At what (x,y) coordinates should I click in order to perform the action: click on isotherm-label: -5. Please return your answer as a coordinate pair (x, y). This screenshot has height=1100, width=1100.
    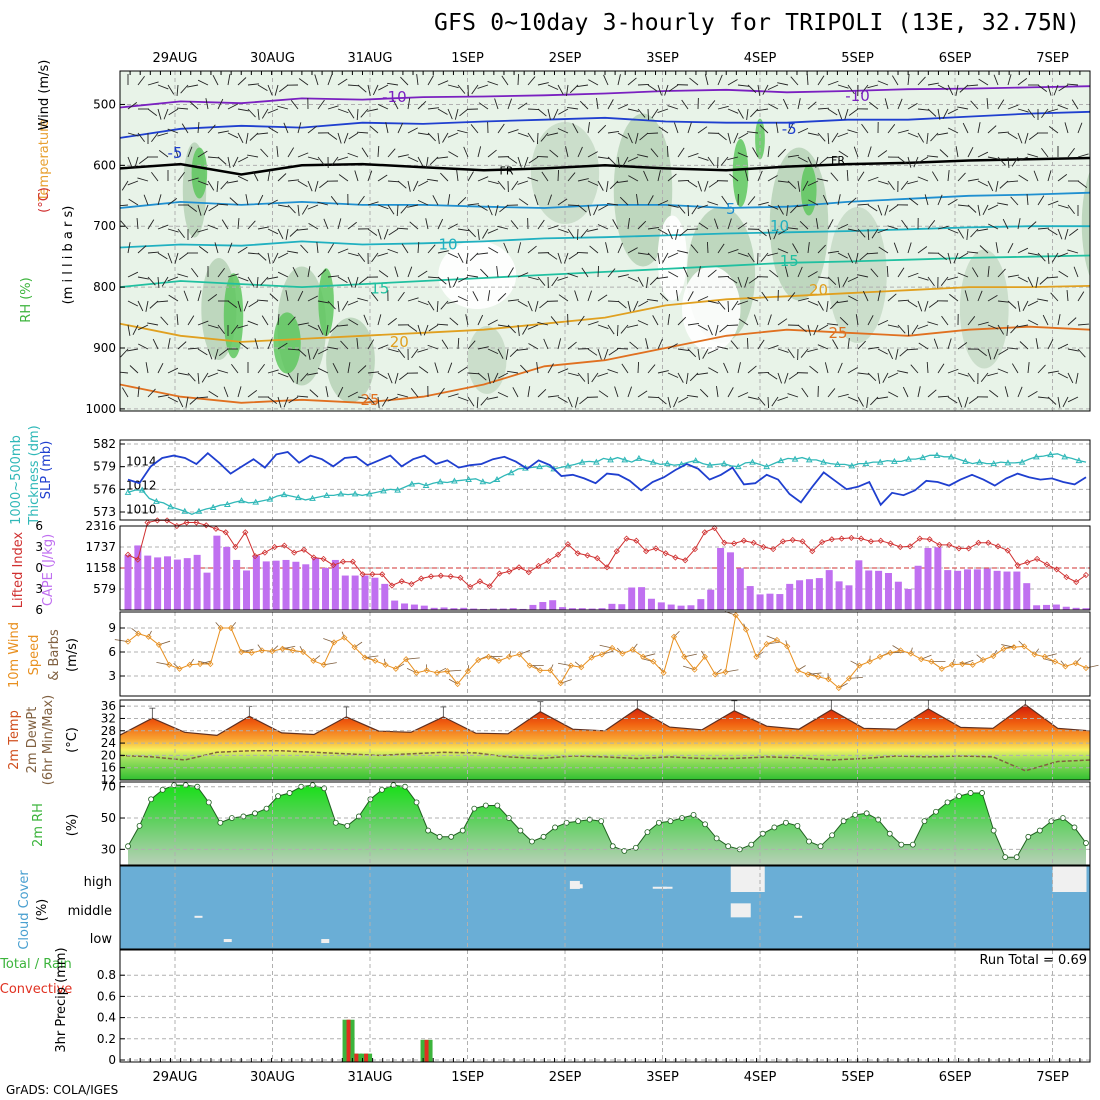
    Looking at the image, I should click on (789, 129).